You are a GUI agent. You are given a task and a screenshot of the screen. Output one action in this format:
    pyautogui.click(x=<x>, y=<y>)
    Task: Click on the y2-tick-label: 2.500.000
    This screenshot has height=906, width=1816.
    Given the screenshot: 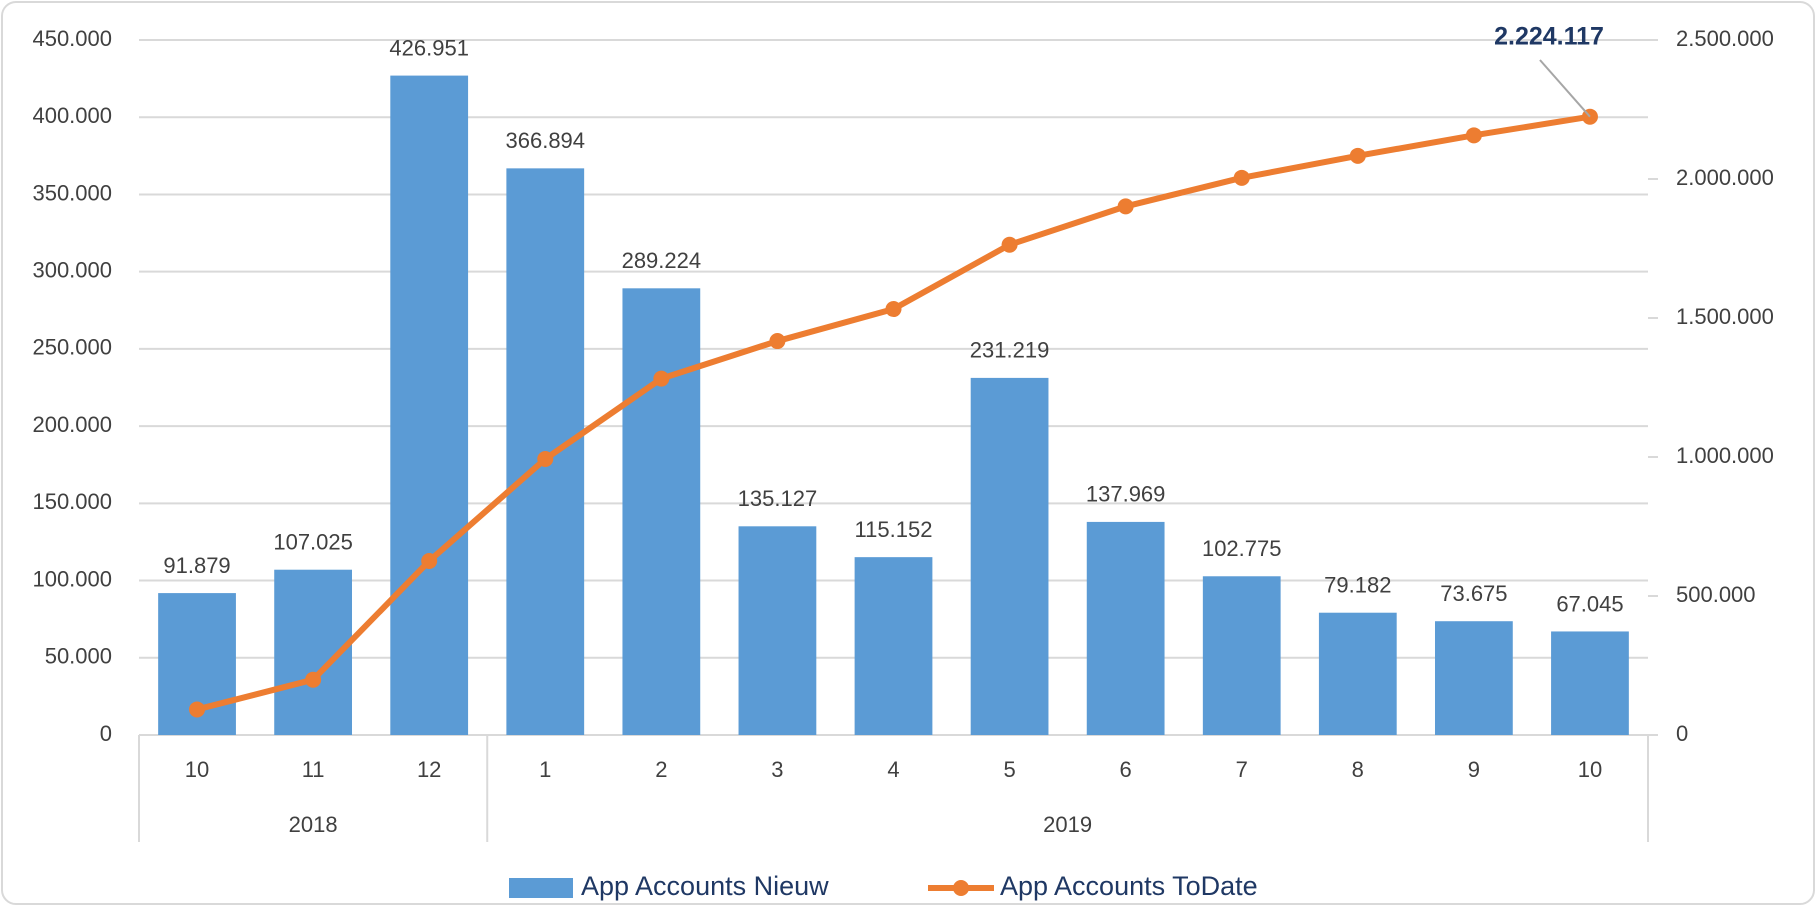 What is the action you would take?
    pyautogui.click(x=1725, y=38)
    